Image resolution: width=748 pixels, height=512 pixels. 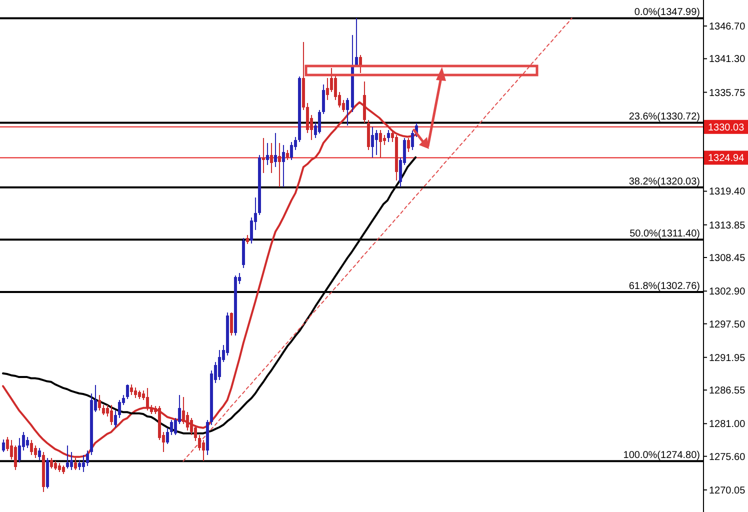 I want to click on y-tick-label: 1341.30, so click(x=727, y=60).